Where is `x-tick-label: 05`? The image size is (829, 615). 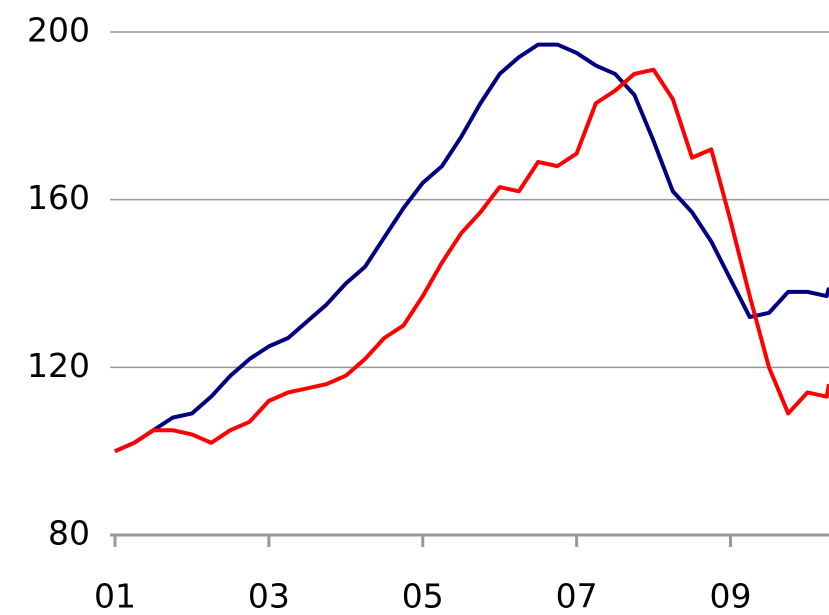 x-tick-label: 05 is located at coordinates (423, 596).